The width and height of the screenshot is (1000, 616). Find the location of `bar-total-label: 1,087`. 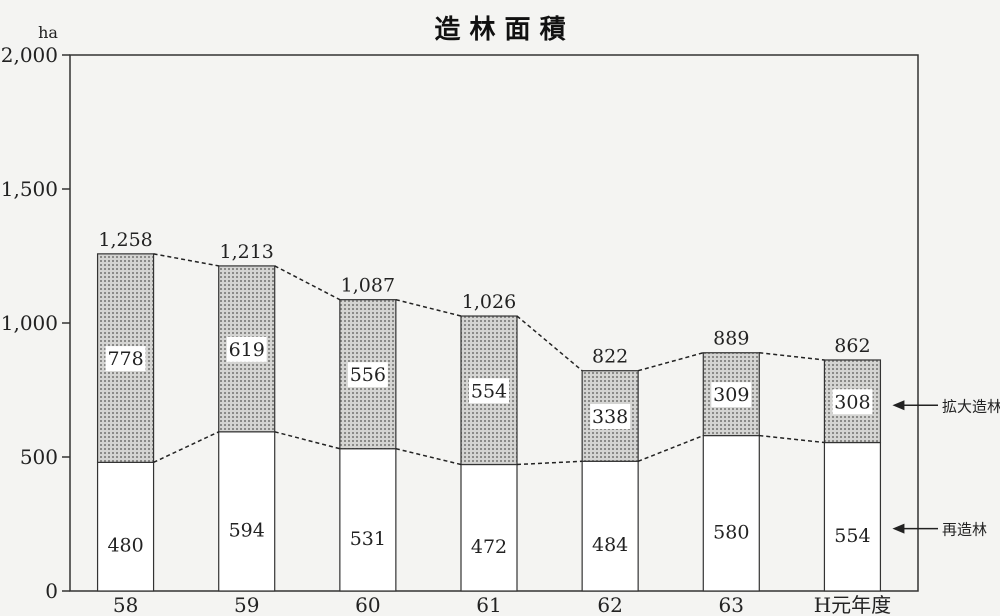

bar-total-label: 1,087 is located at coordinates (368, 286).